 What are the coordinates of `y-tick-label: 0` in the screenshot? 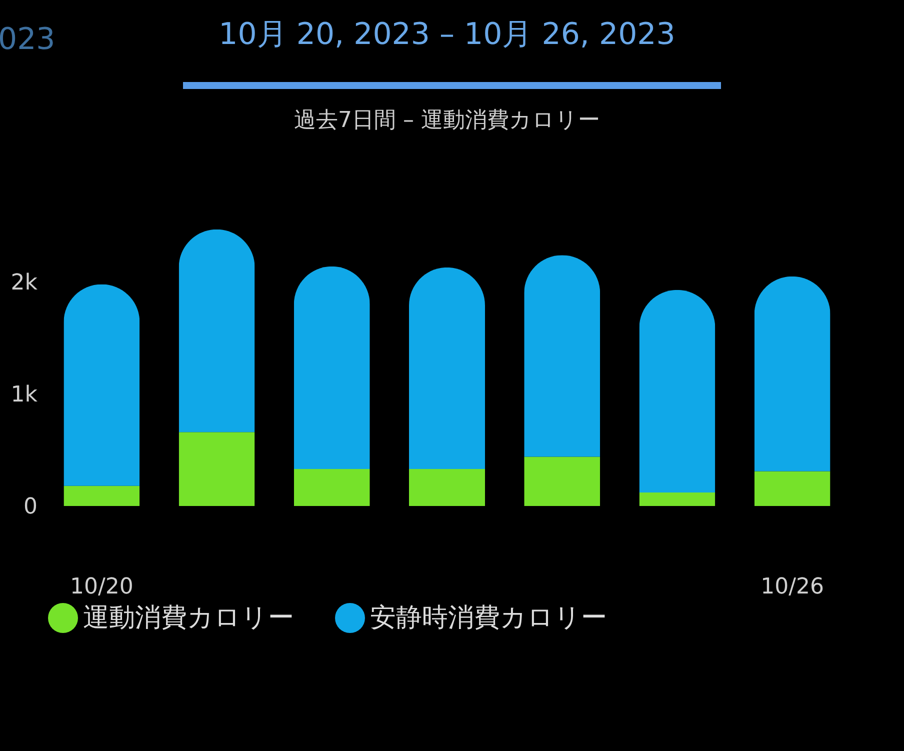 It's located at (31, 507).